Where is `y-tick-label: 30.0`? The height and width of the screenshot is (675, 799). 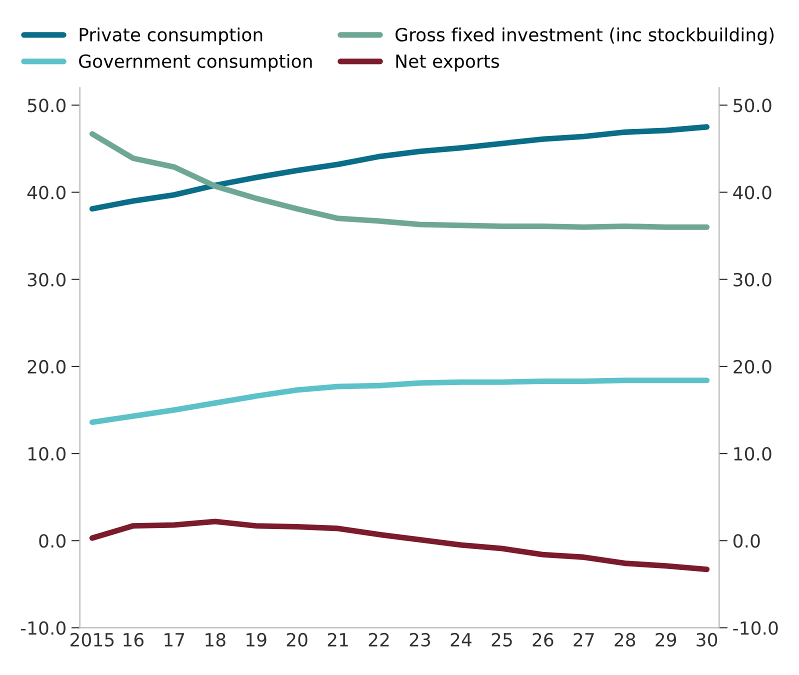 y-tick-label: 30.0 is located at coordinates (47, 279).